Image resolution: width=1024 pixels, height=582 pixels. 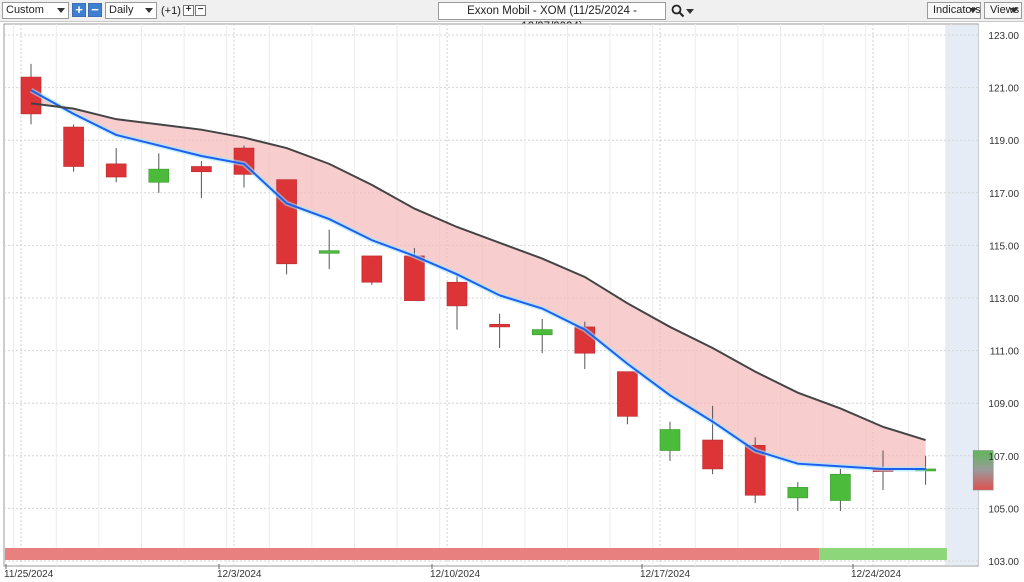 I want to click on bar-swatch-icon, so click(x=53, y=32).